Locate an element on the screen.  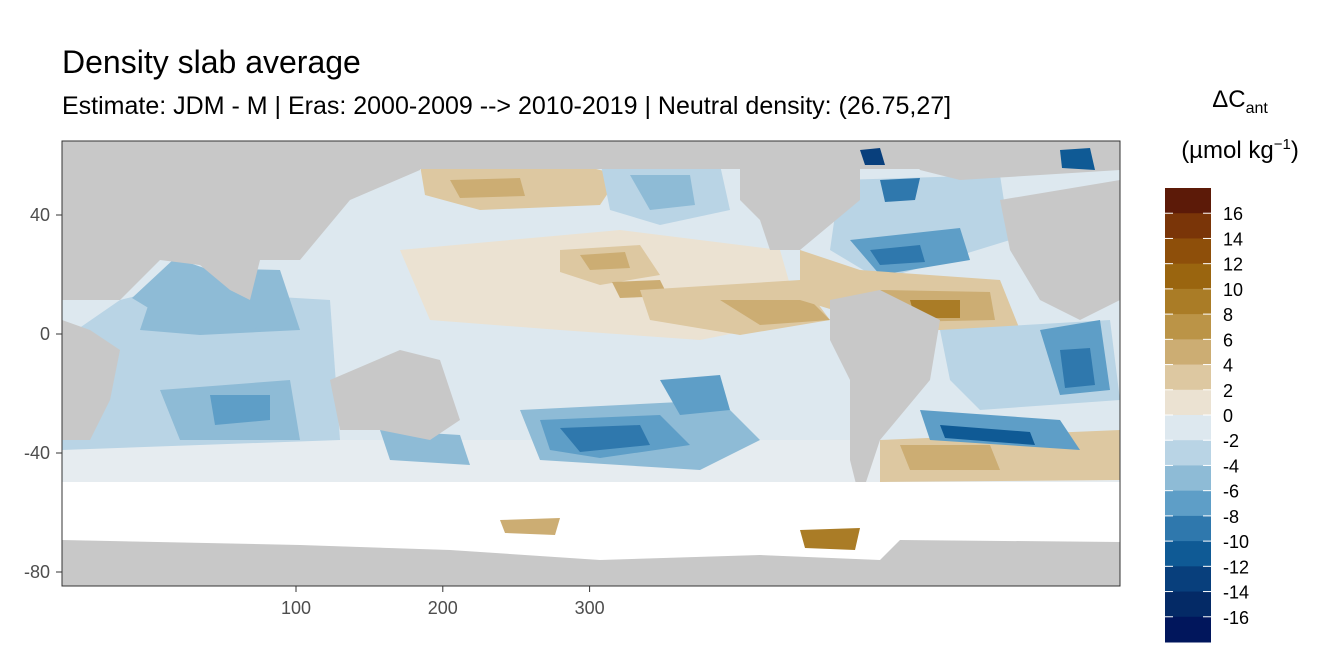
nordic-sea is located at coordinates (1077, 159).